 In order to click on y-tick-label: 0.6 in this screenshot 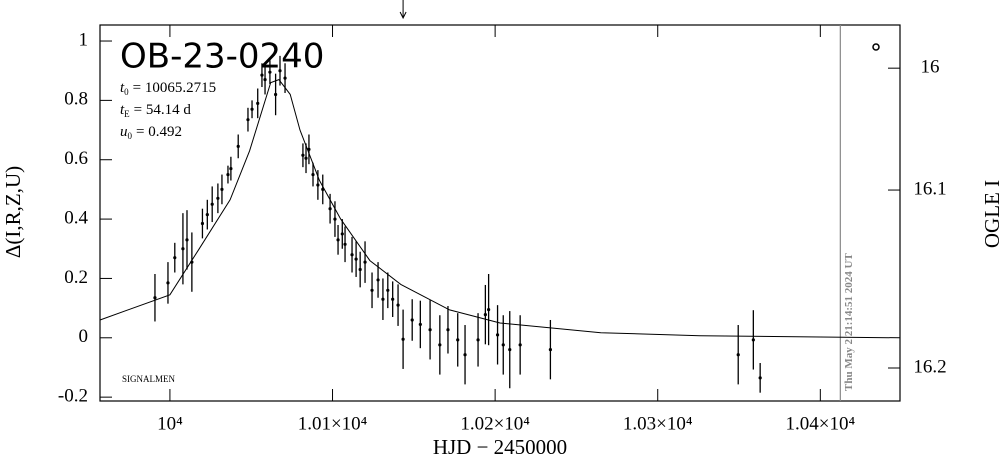, I will do `click(76, 158)`.